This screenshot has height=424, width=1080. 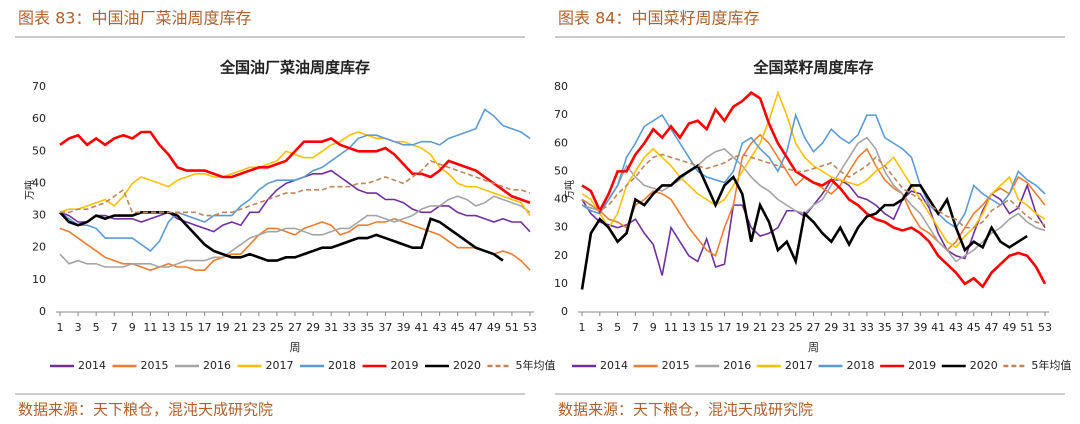 What do you see at coordinates (440, 327) in the screenshot?
I see `x-tick-label: 43` at bounding box center [440, 327].